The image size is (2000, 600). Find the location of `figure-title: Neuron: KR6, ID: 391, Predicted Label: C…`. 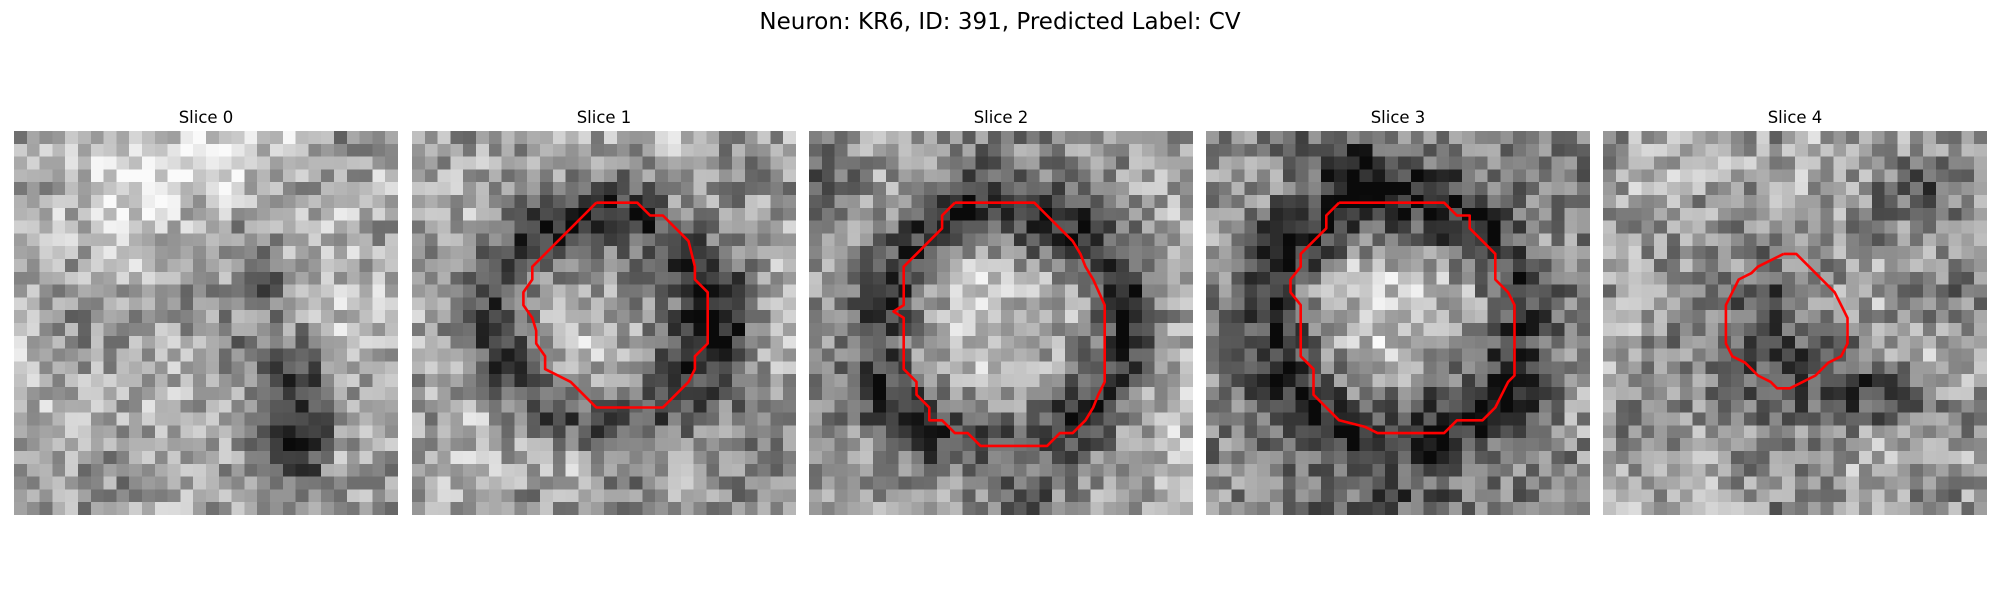

figure-title: Neuron: KR6, ID: 391, Predicted Label: C… is located at coordinates (1000, 22).